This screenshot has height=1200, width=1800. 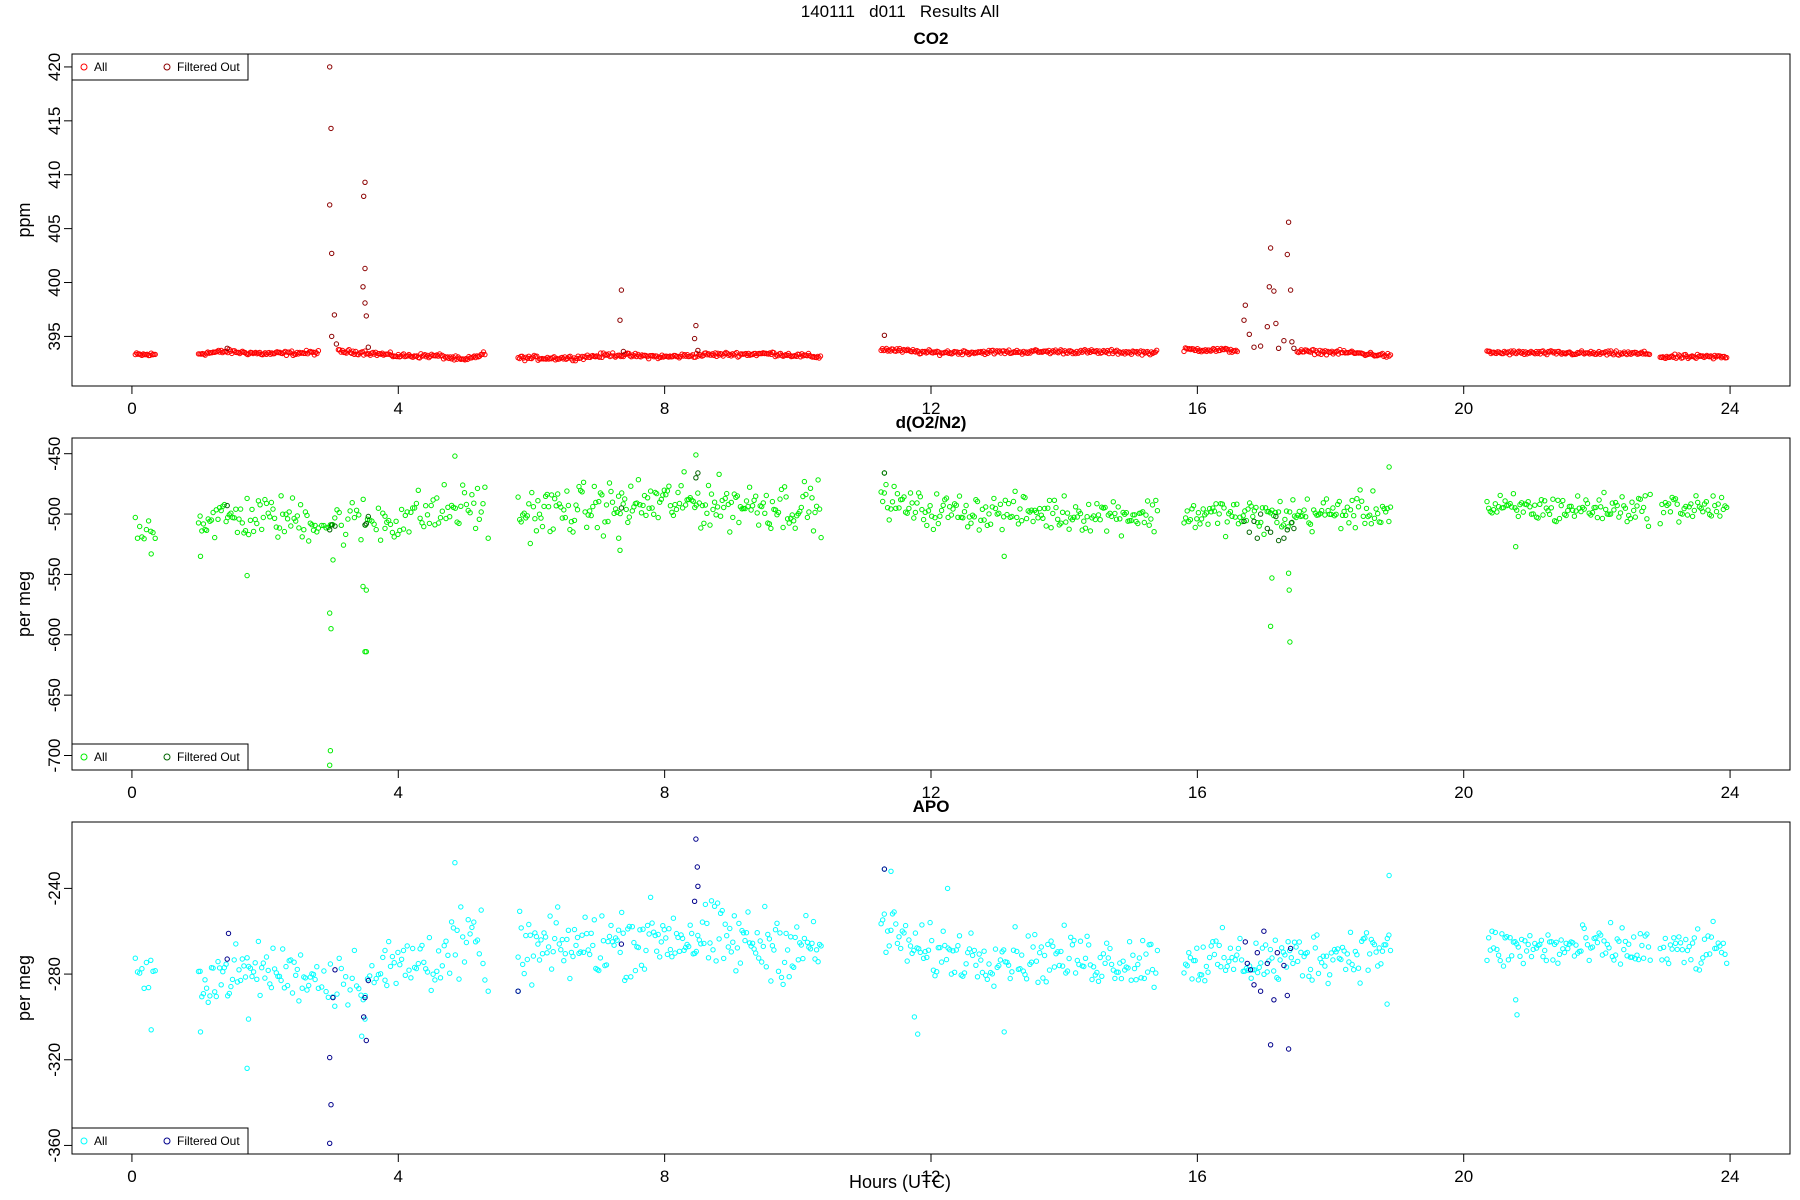 I want to click on legend-marker-all, so click(x=84, y=757).